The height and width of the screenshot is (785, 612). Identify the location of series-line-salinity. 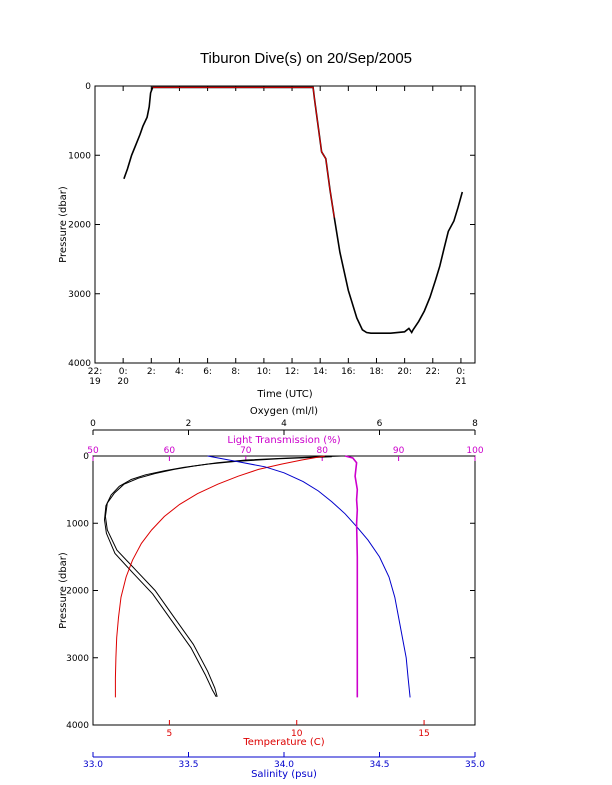
(309, 576).